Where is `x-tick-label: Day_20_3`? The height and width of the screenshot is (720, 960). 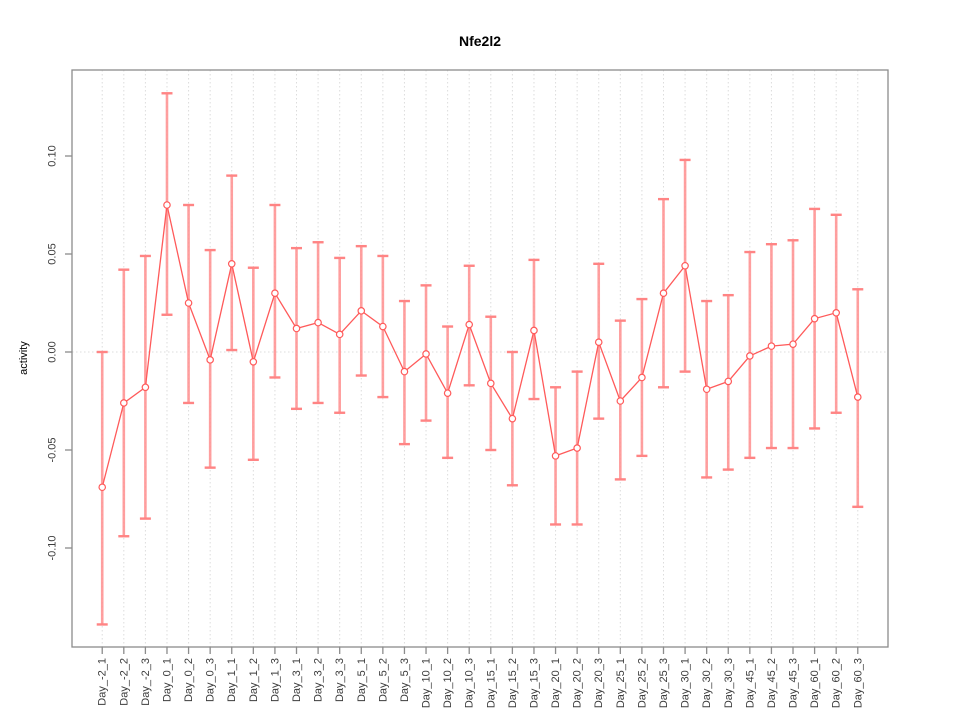
x-tick-label: Day_20_3 is located at coordinates (599, 683).